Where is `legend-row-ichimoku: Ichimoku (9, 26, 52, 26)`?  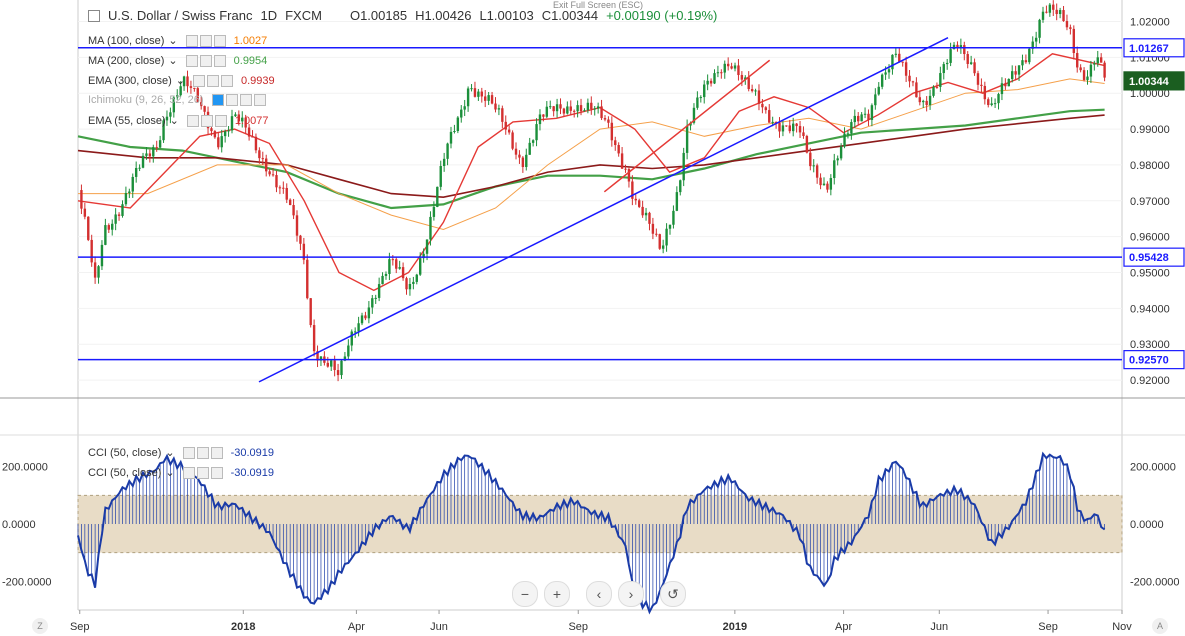 legend-row-ichimoku: Ichimoku (9, 26, 52, 26) is located at coordinates (179, 100).